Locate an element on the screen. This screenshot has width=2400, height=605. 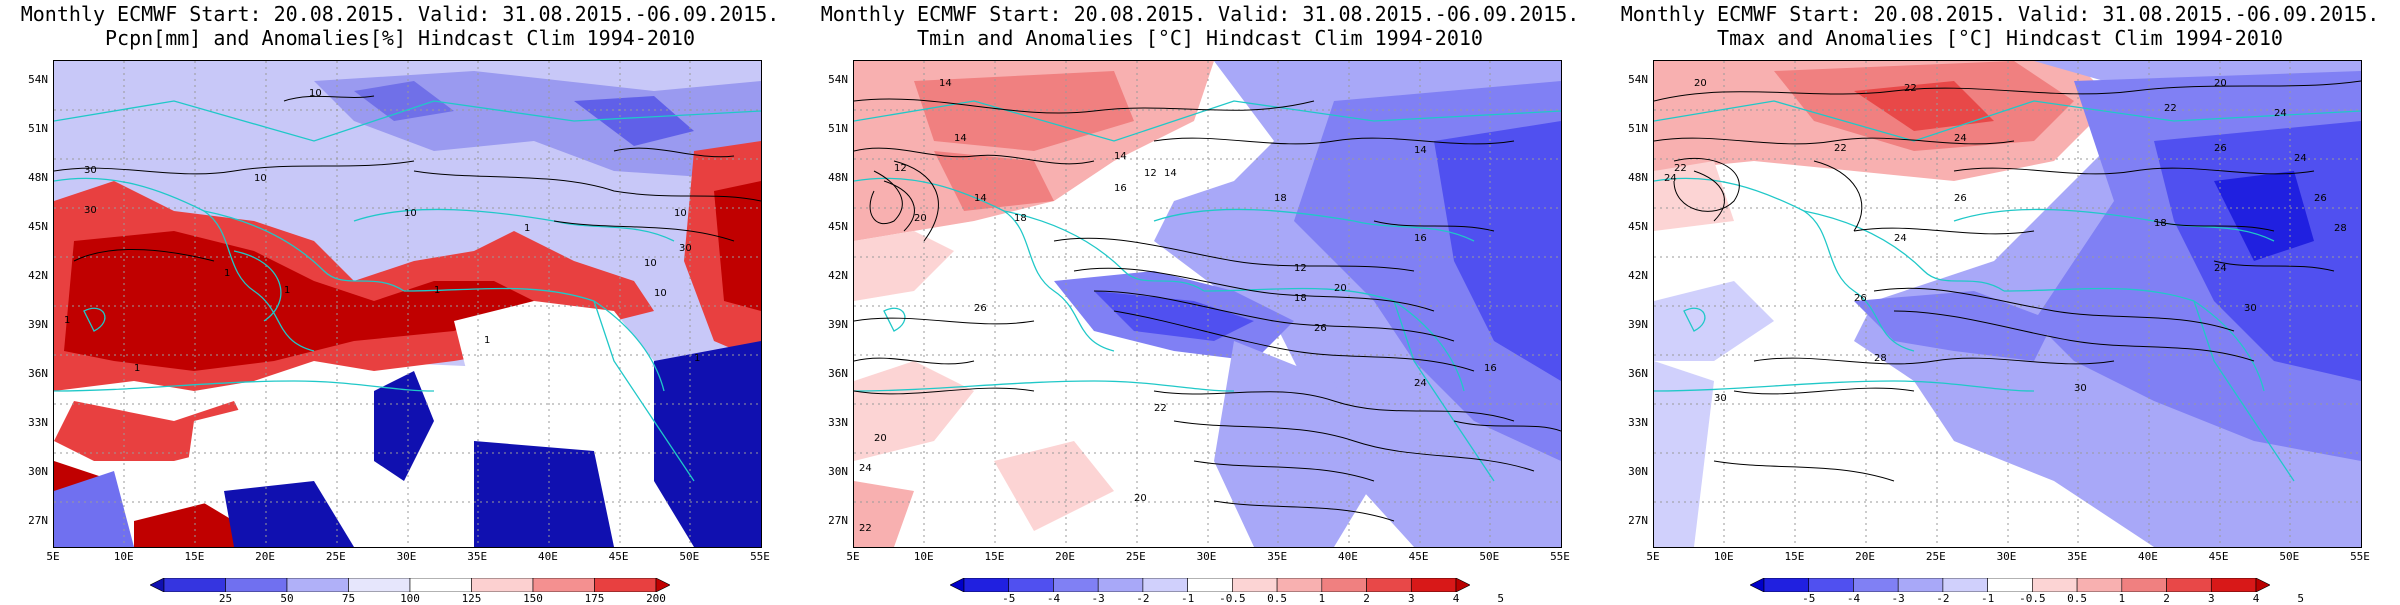
colorbar-tick-label: 5 is located at coordinates (2301, 598).